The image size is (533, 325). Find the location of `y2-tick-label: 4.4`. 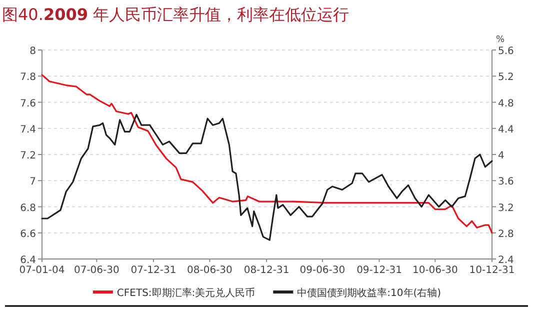

y2-tick-label: 4.4 is located at coordinates (506, 130).